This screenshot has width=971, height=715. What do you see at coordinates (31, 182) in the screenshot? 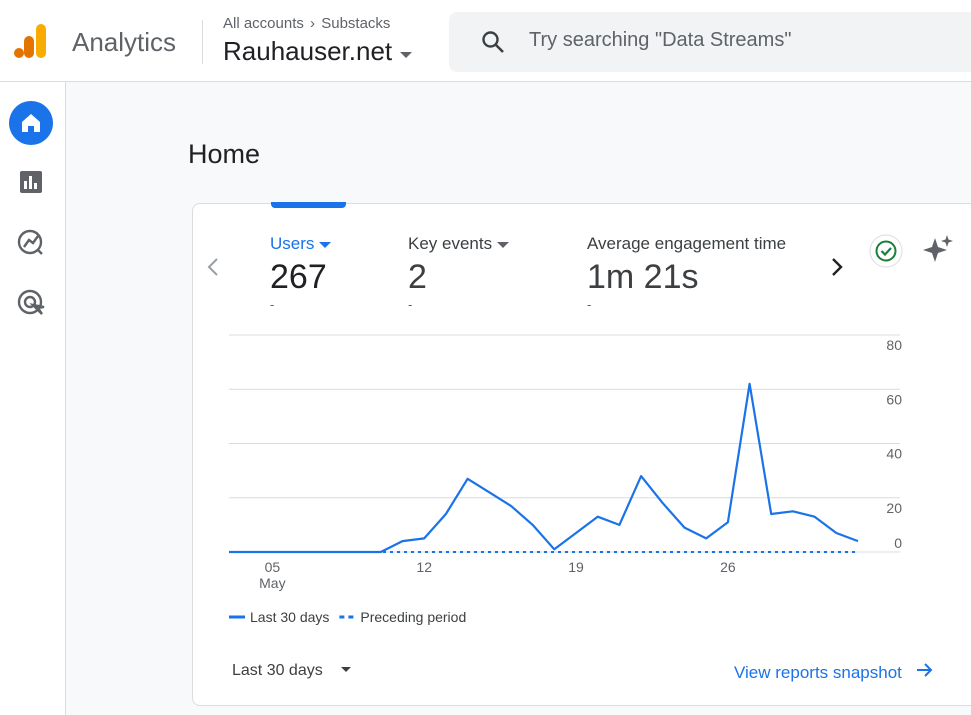
I see `nav-reports` at bounding box center [31, 182].